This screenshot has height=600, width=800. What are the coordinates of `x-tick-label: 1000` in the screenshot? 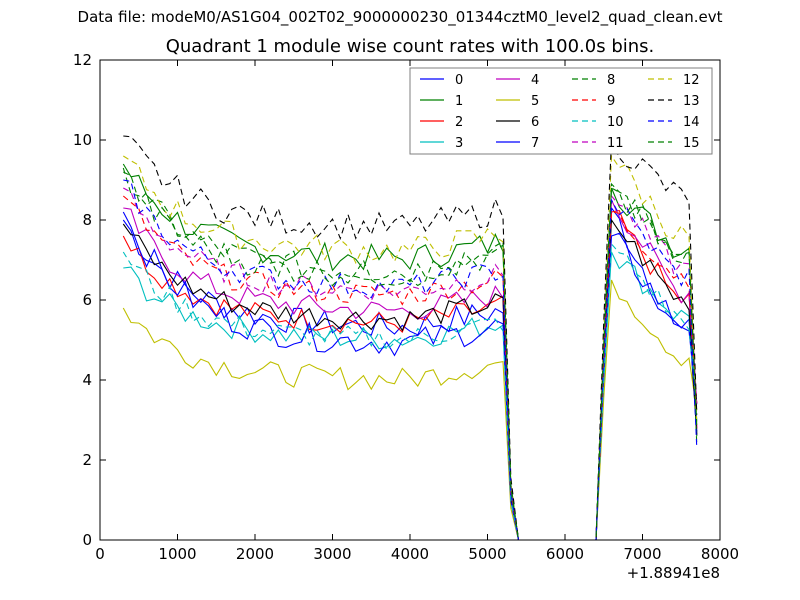 It's located at (177, 554).